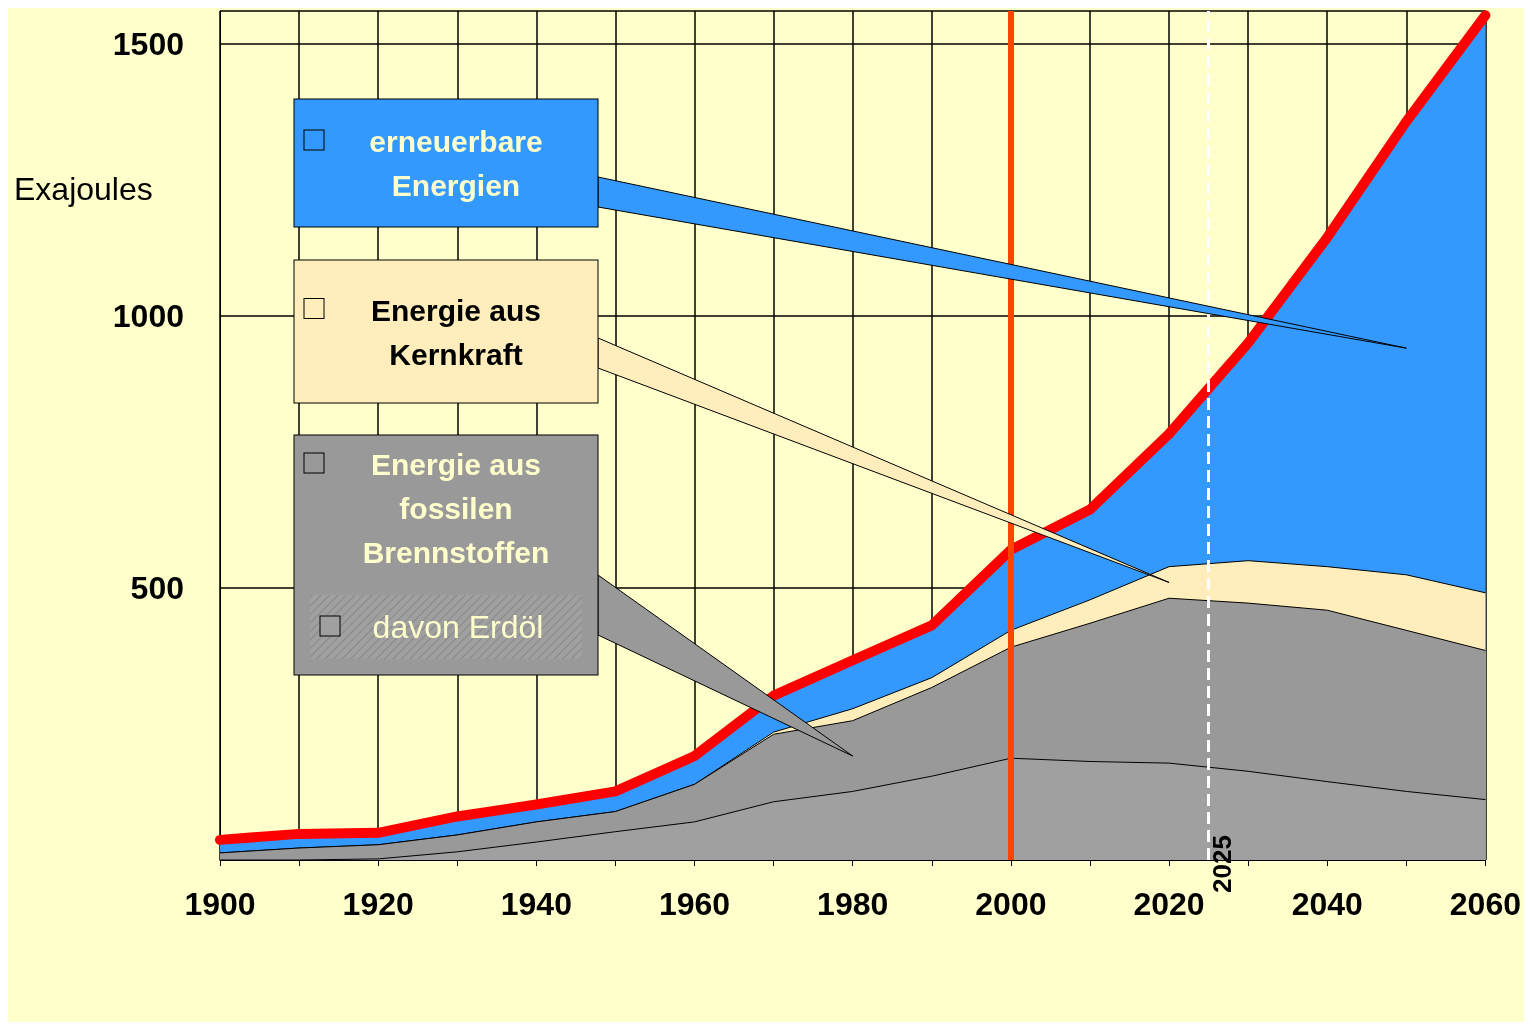 The height and width of the screenshot is (1030, 1532). Describe the element at coordinates (1221, 864) in the screenshot. I see `ref-line-label: 2025` at that location.